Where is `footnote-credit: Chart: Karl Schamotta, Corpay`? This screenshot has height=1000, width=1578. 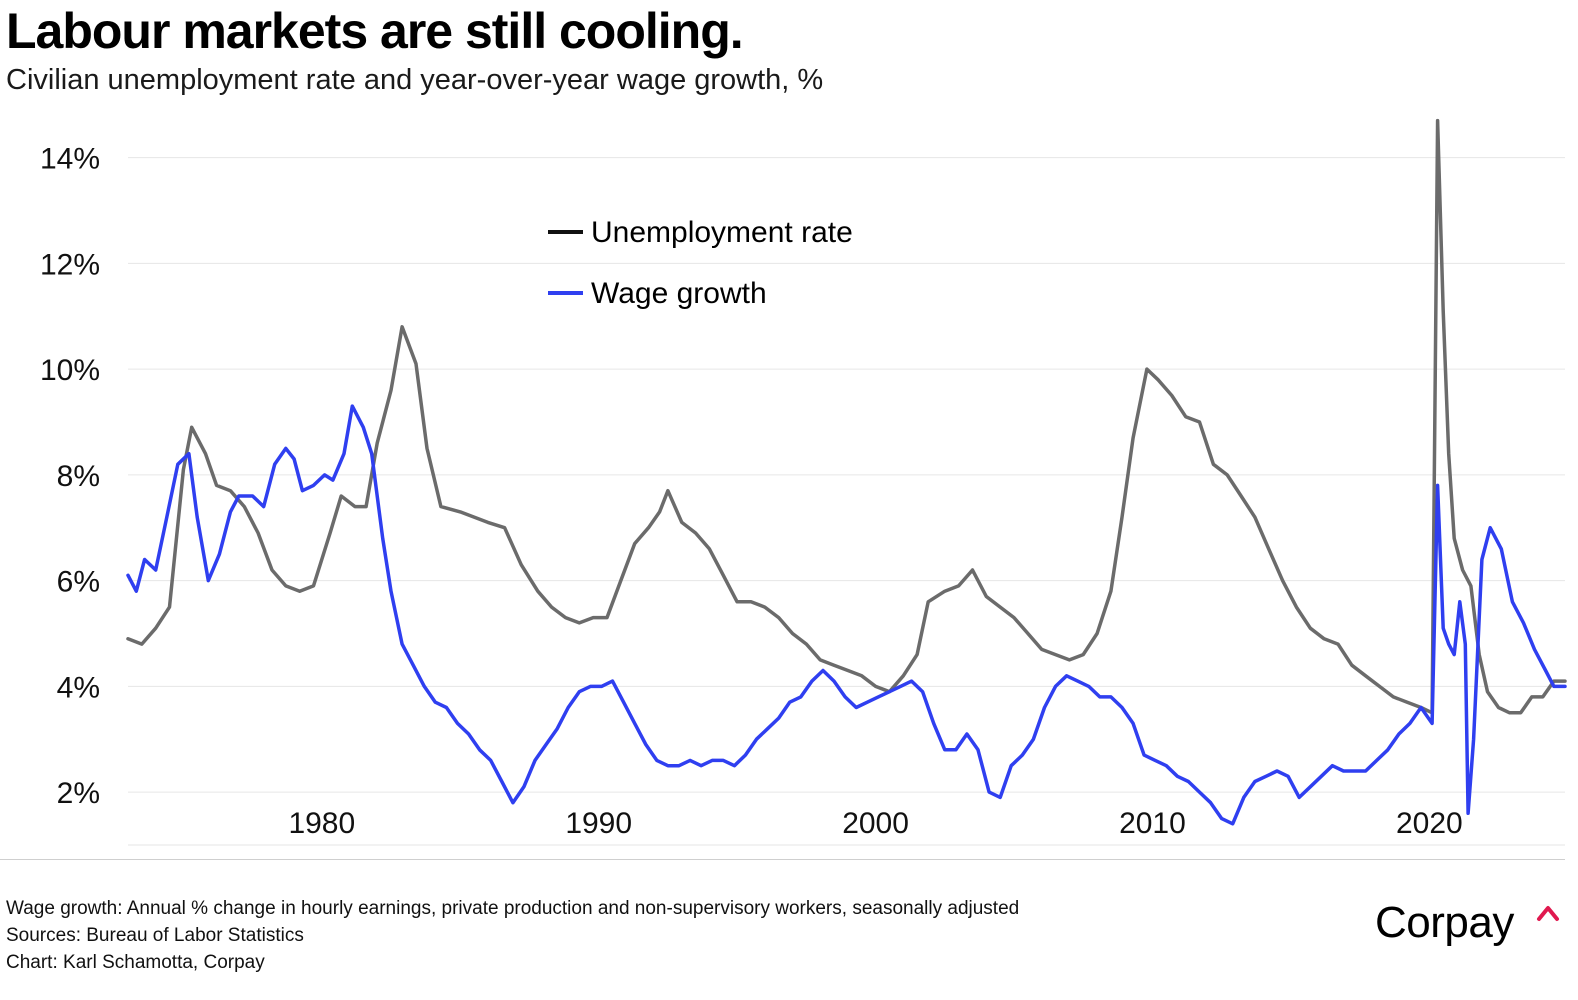
footnote-credit: Chart: Karl Schamotta, Corpay is located at coordinates (135, 962).